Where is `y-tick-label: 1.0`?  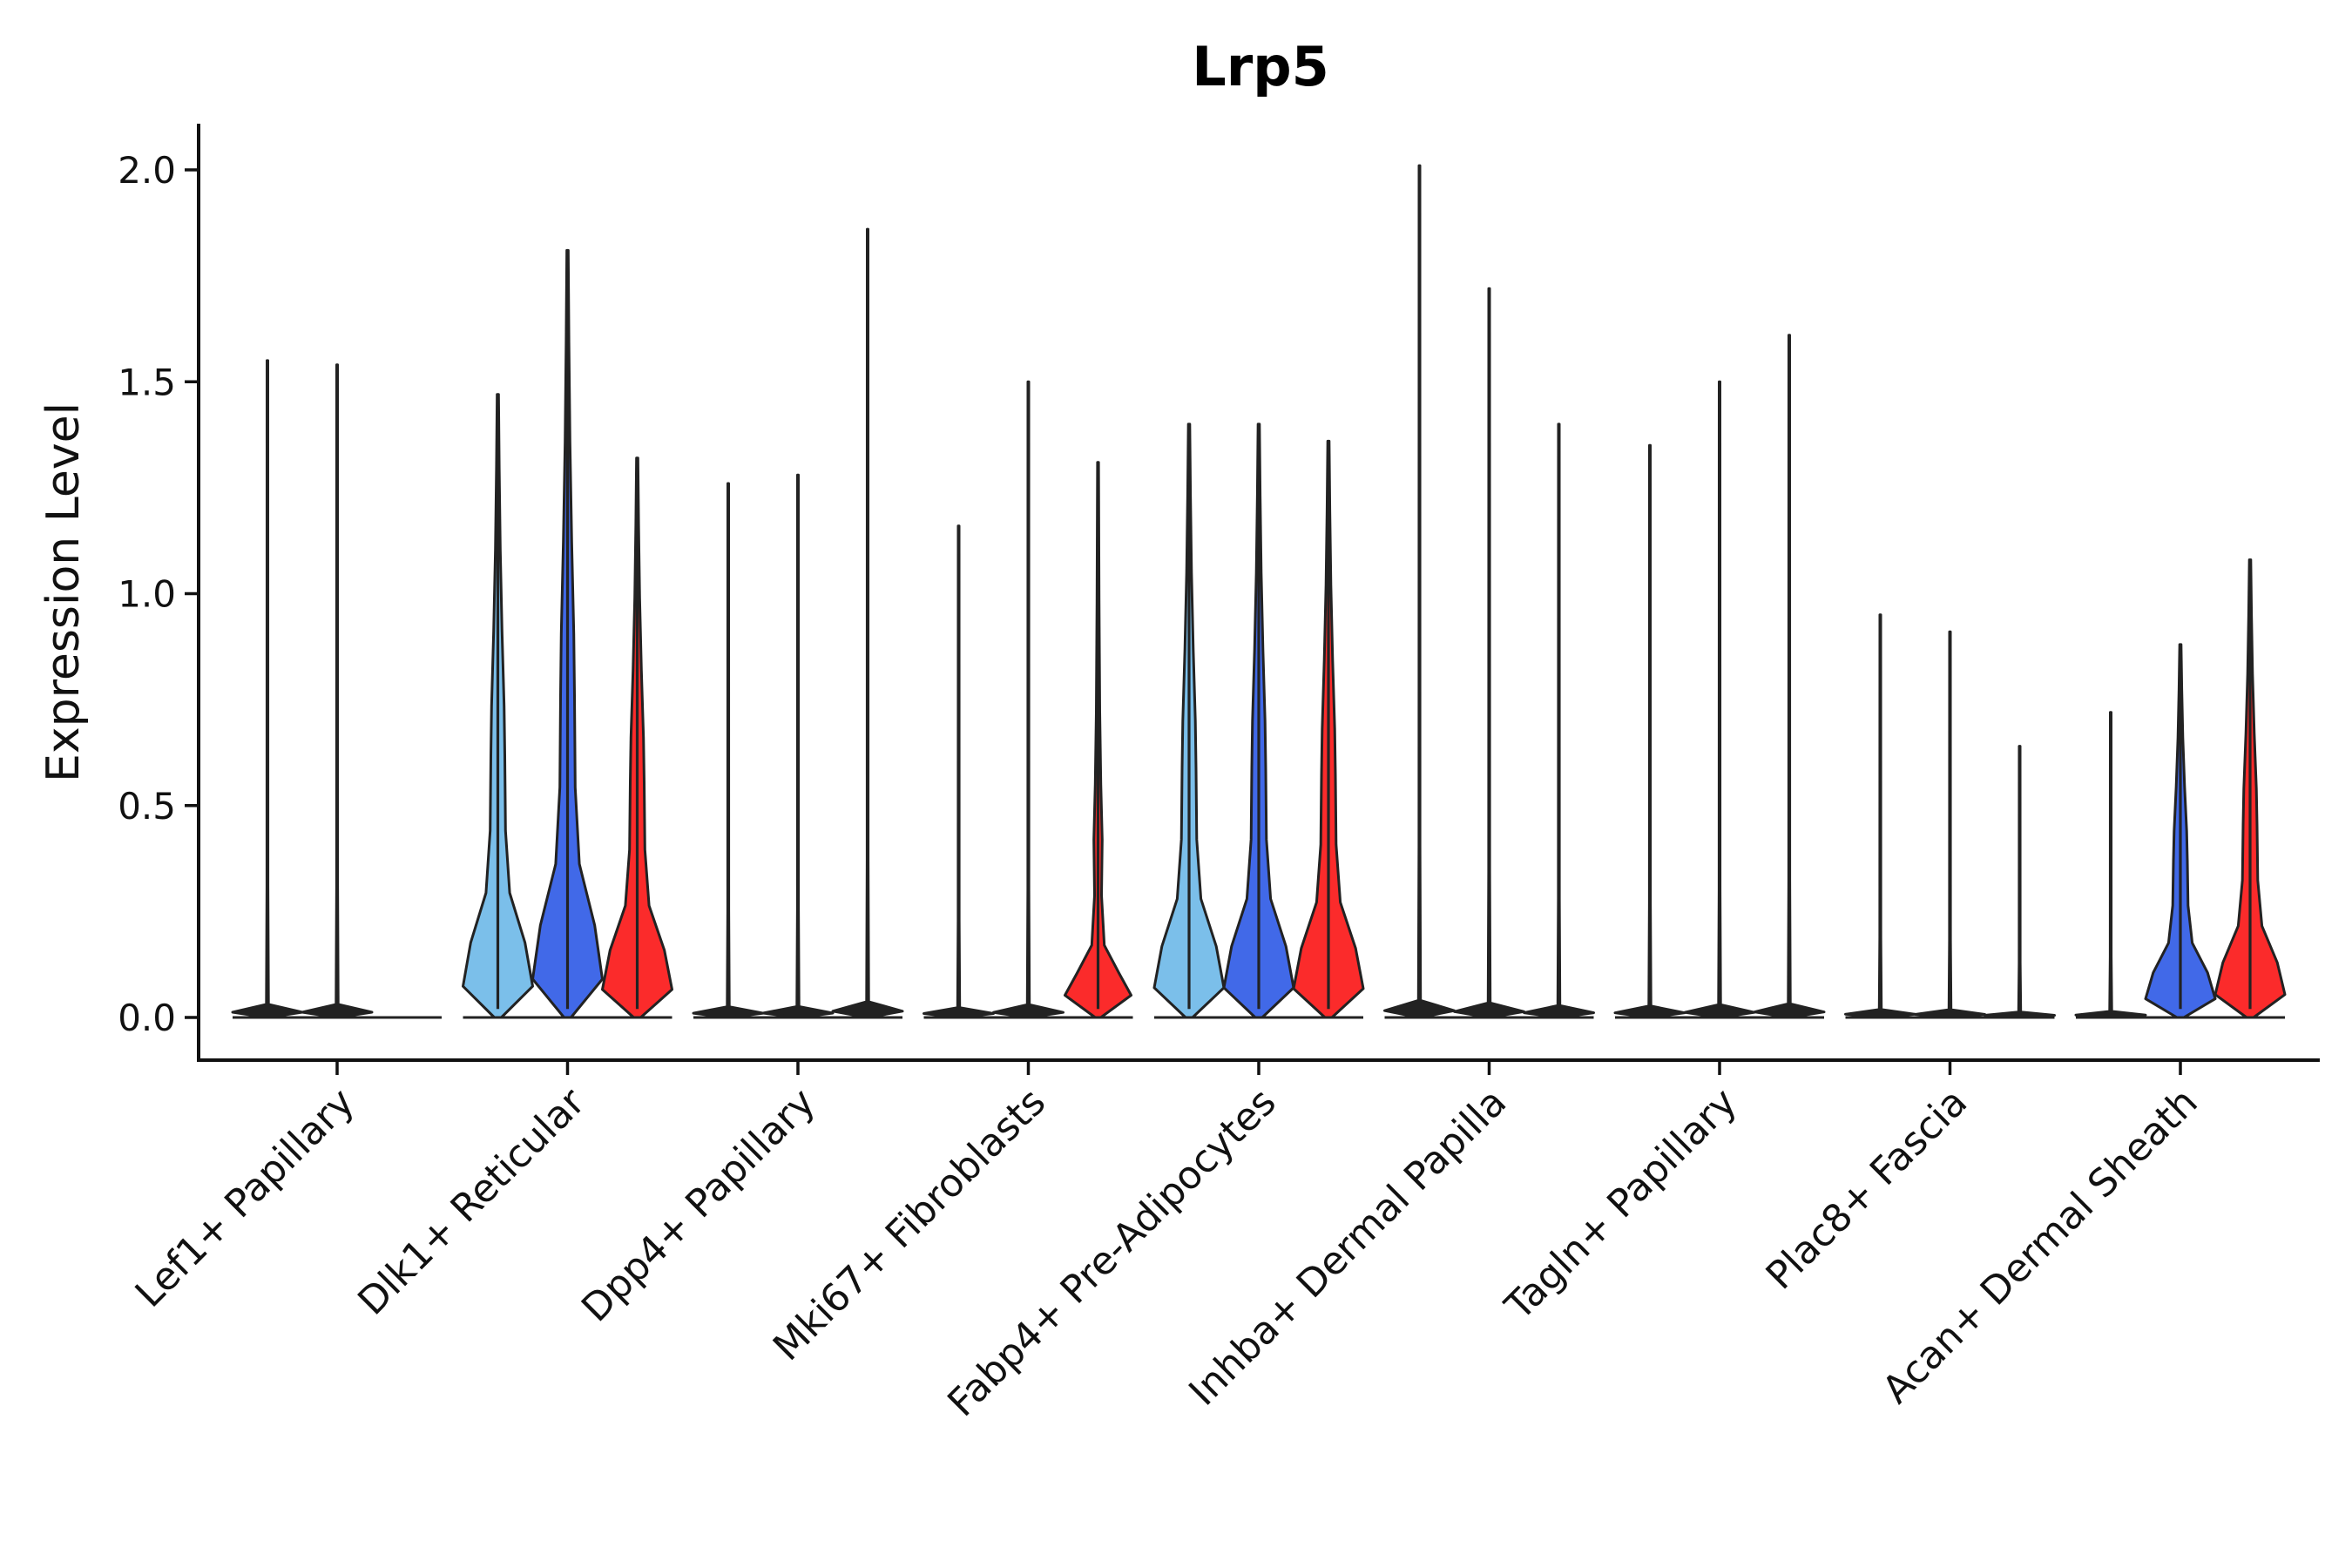
y-tick-label: 1.0 is located at coordinates (147, 594).